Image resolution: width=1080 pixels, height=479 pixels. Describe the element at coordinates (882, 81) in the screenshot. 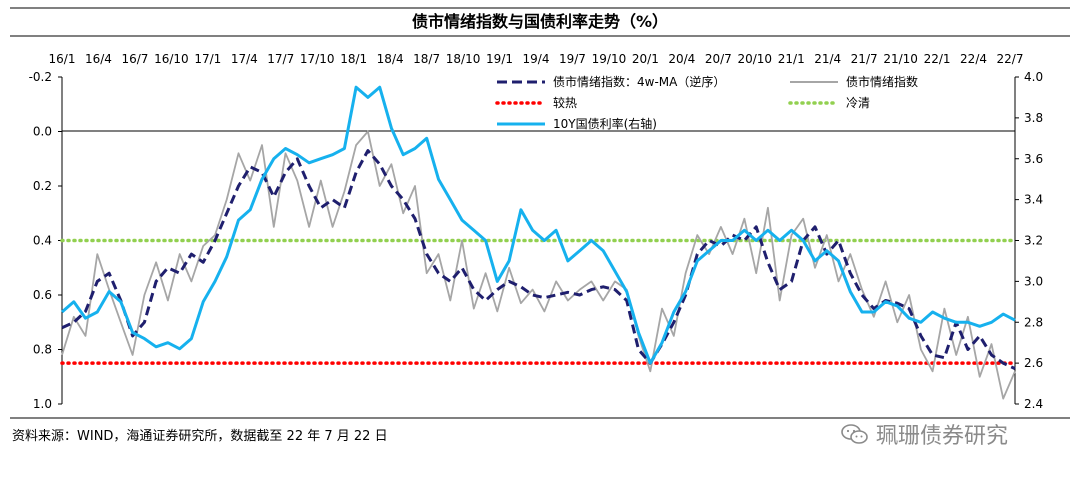

I see `legend-label-index: 债市情绪指数` at that location.